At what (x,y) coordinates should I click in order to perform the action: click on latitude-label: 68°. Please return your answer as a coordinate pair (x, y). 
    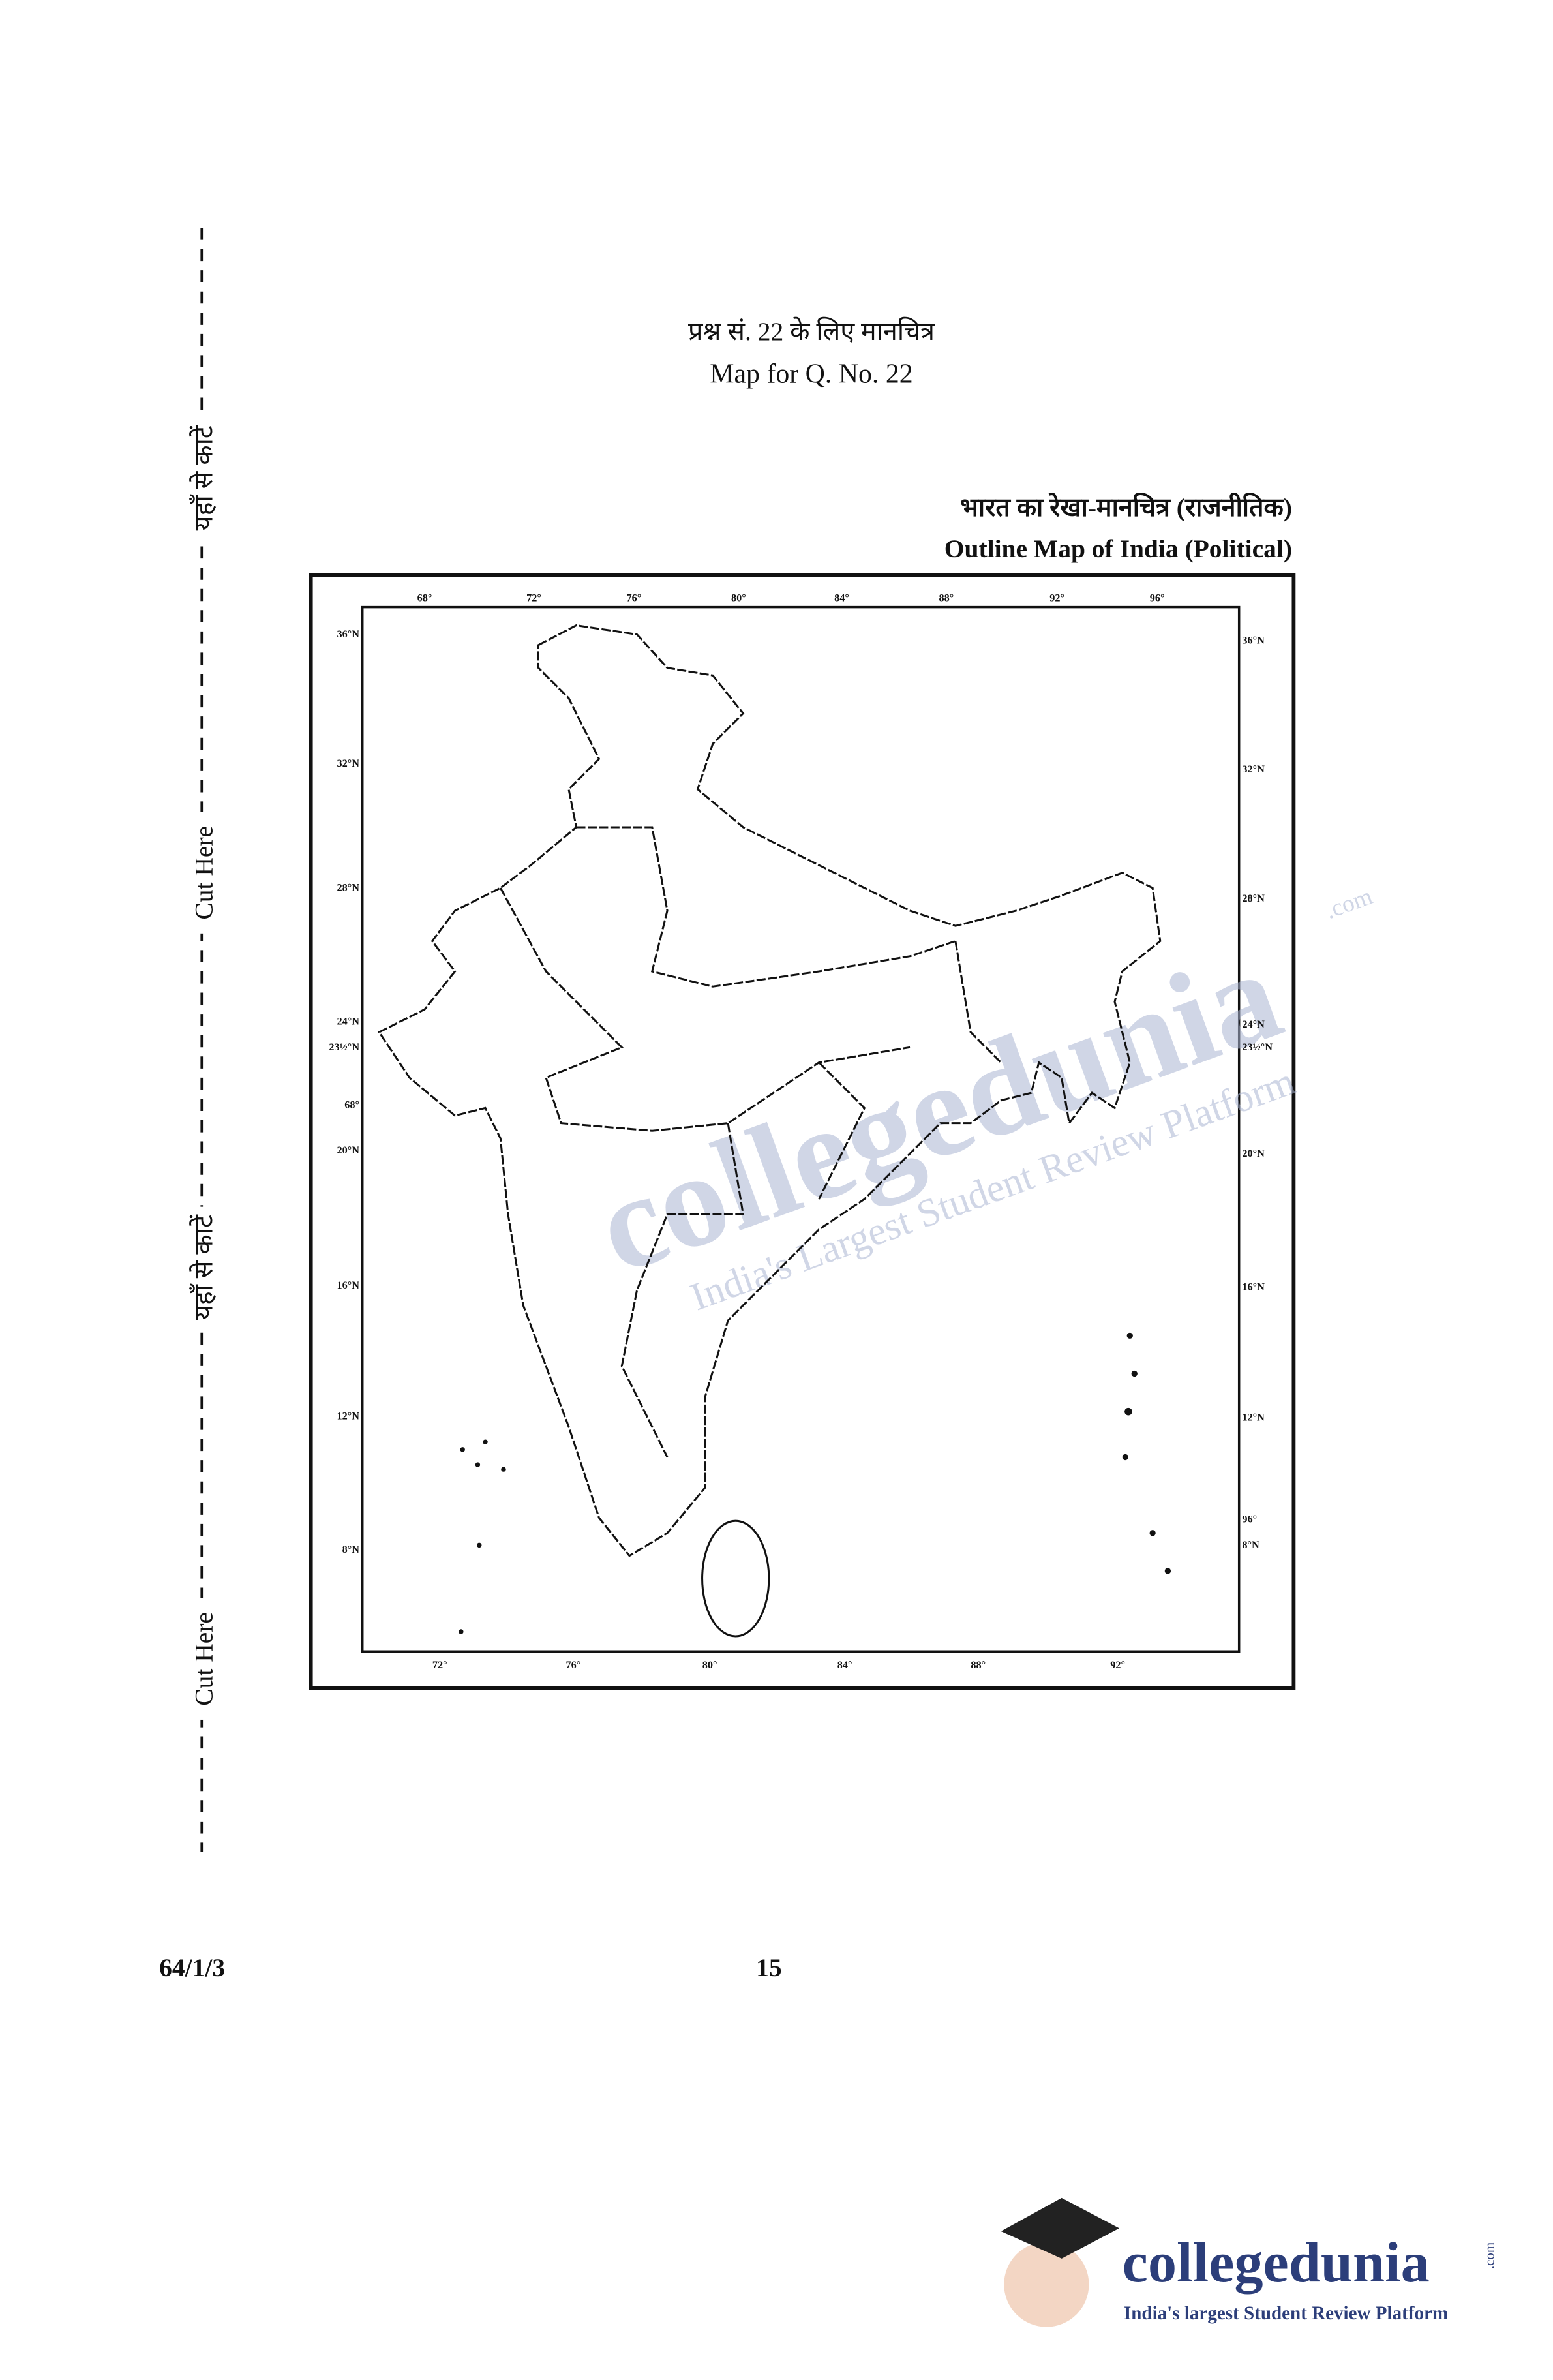
    Looking at the image, I should click on (351, 1104).